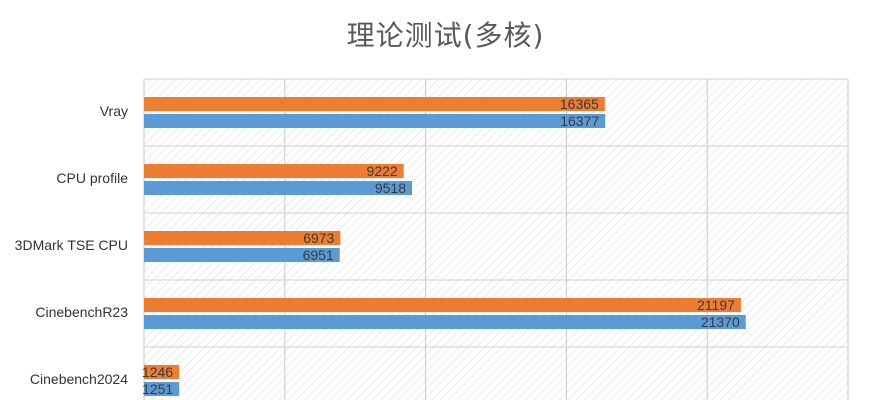  Describe the element at coordinates (382, 171) in the screenshot. I see `data-label: 9222` at that location.